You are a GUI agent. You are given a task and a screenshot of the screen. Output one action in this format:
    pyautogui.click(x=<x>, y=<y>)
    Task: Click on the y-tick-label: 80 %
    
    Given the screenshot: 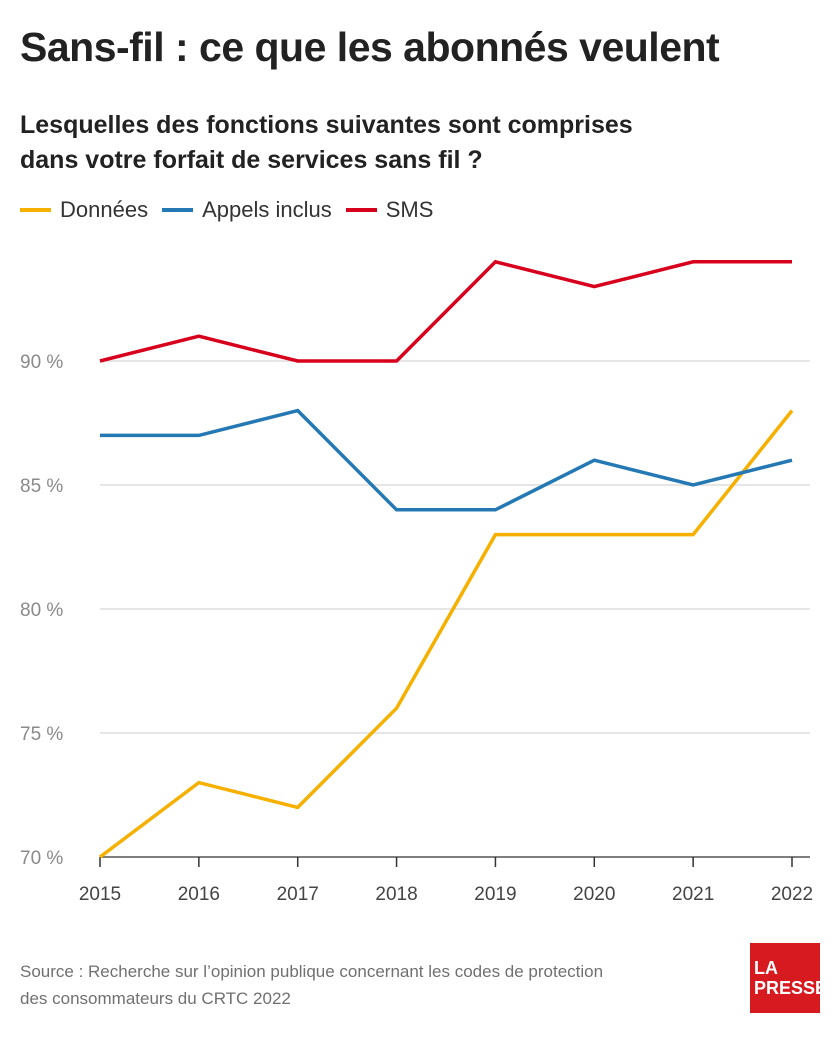 What is the action you would take?
    pyautogui.click(x=41, y=610)
    